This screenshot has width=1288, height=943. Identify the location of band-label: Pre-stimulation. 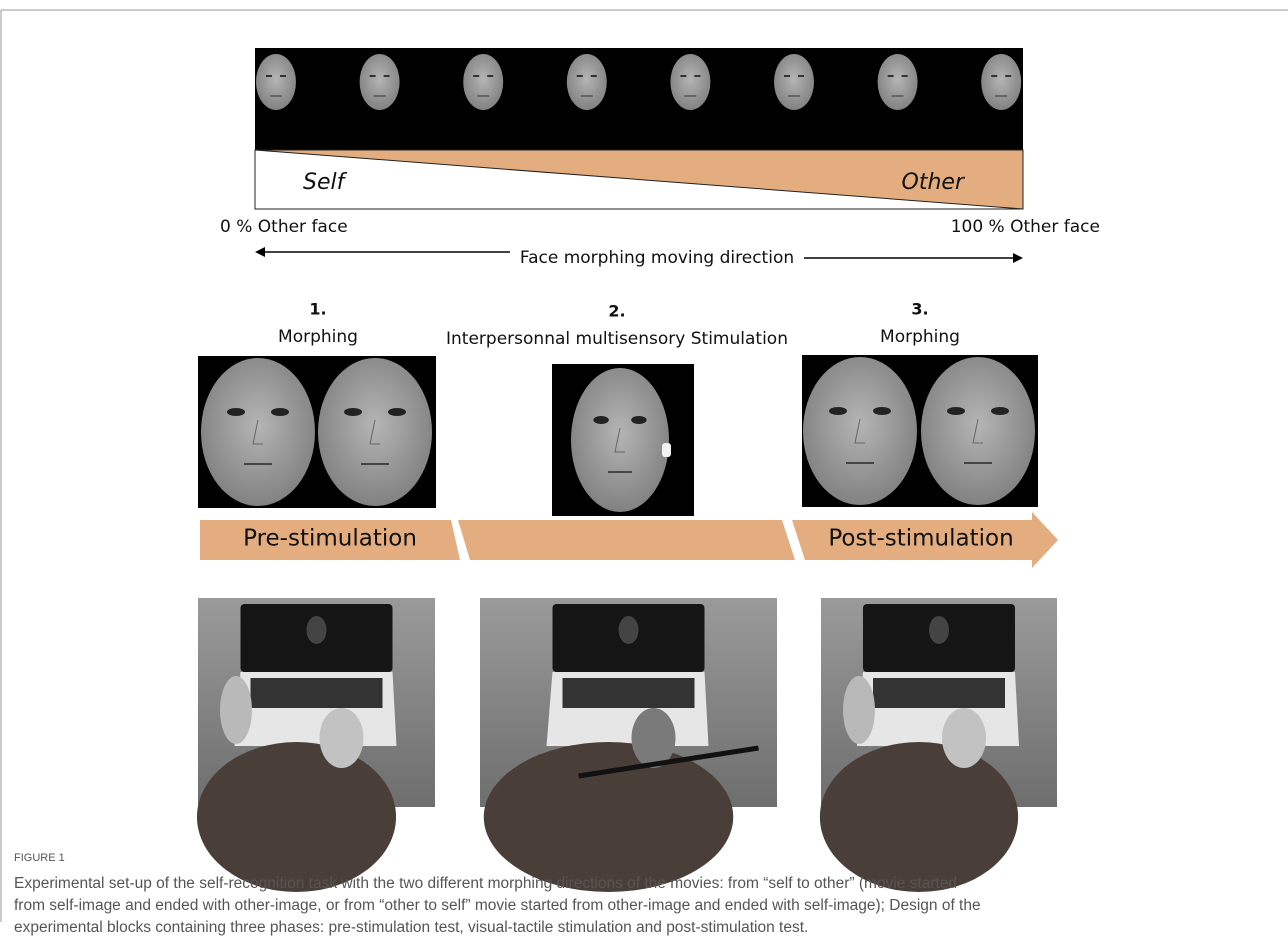
(330, 539).